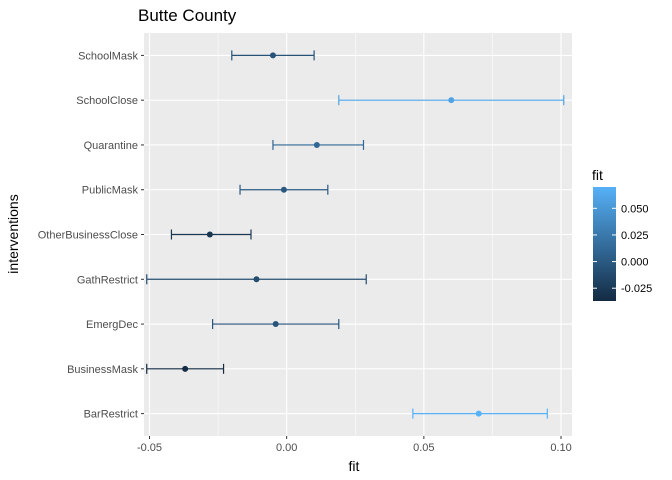  Describe the element at coordinates (354, 445) in the screenshot. I see `x-axis: -0.05 0.00 0.05 0.10` at that location.